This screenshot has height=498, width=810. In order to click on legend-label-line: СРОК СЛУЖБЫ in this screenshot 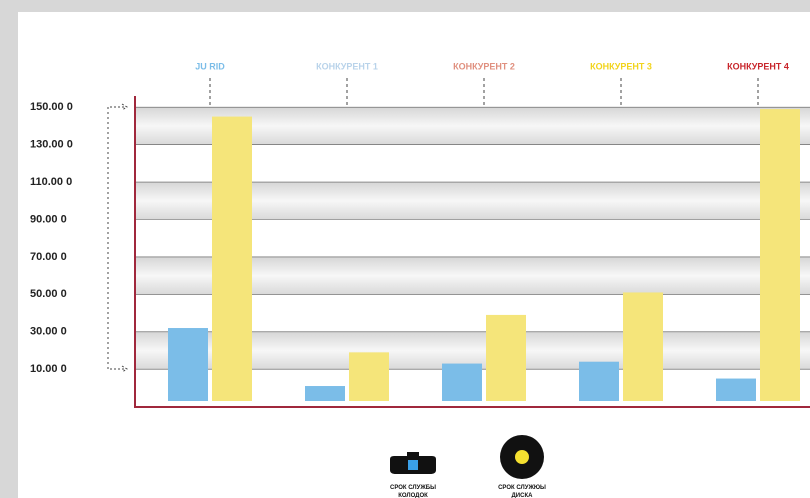, I will do `click(413, 488)`.